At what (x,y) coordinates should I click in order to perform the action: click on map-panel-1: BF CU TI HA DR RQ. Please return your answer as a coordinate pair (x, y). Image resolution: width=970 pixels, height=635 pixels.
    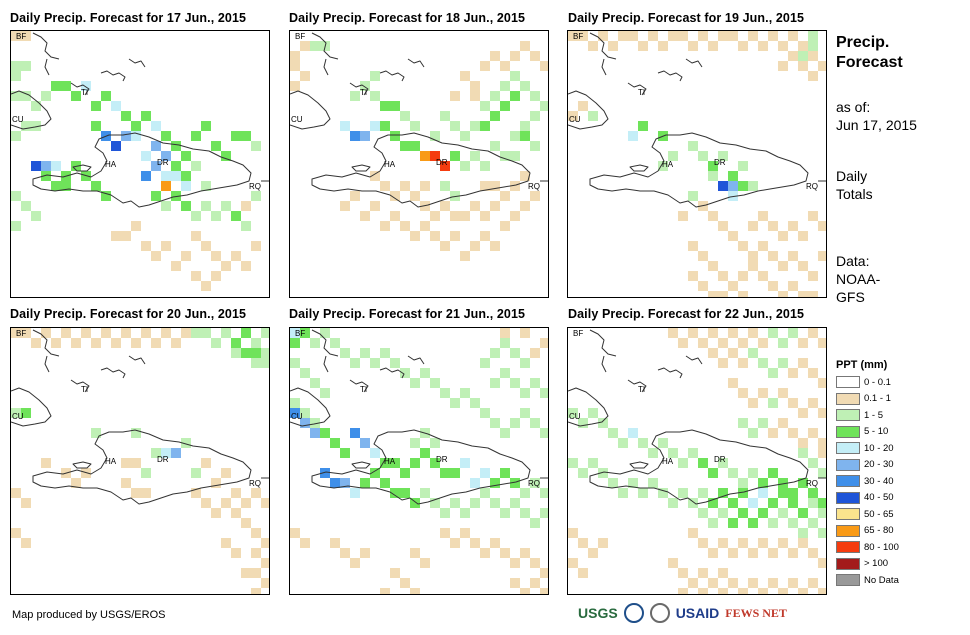
    Looking at the image, I should click on (140, 164).